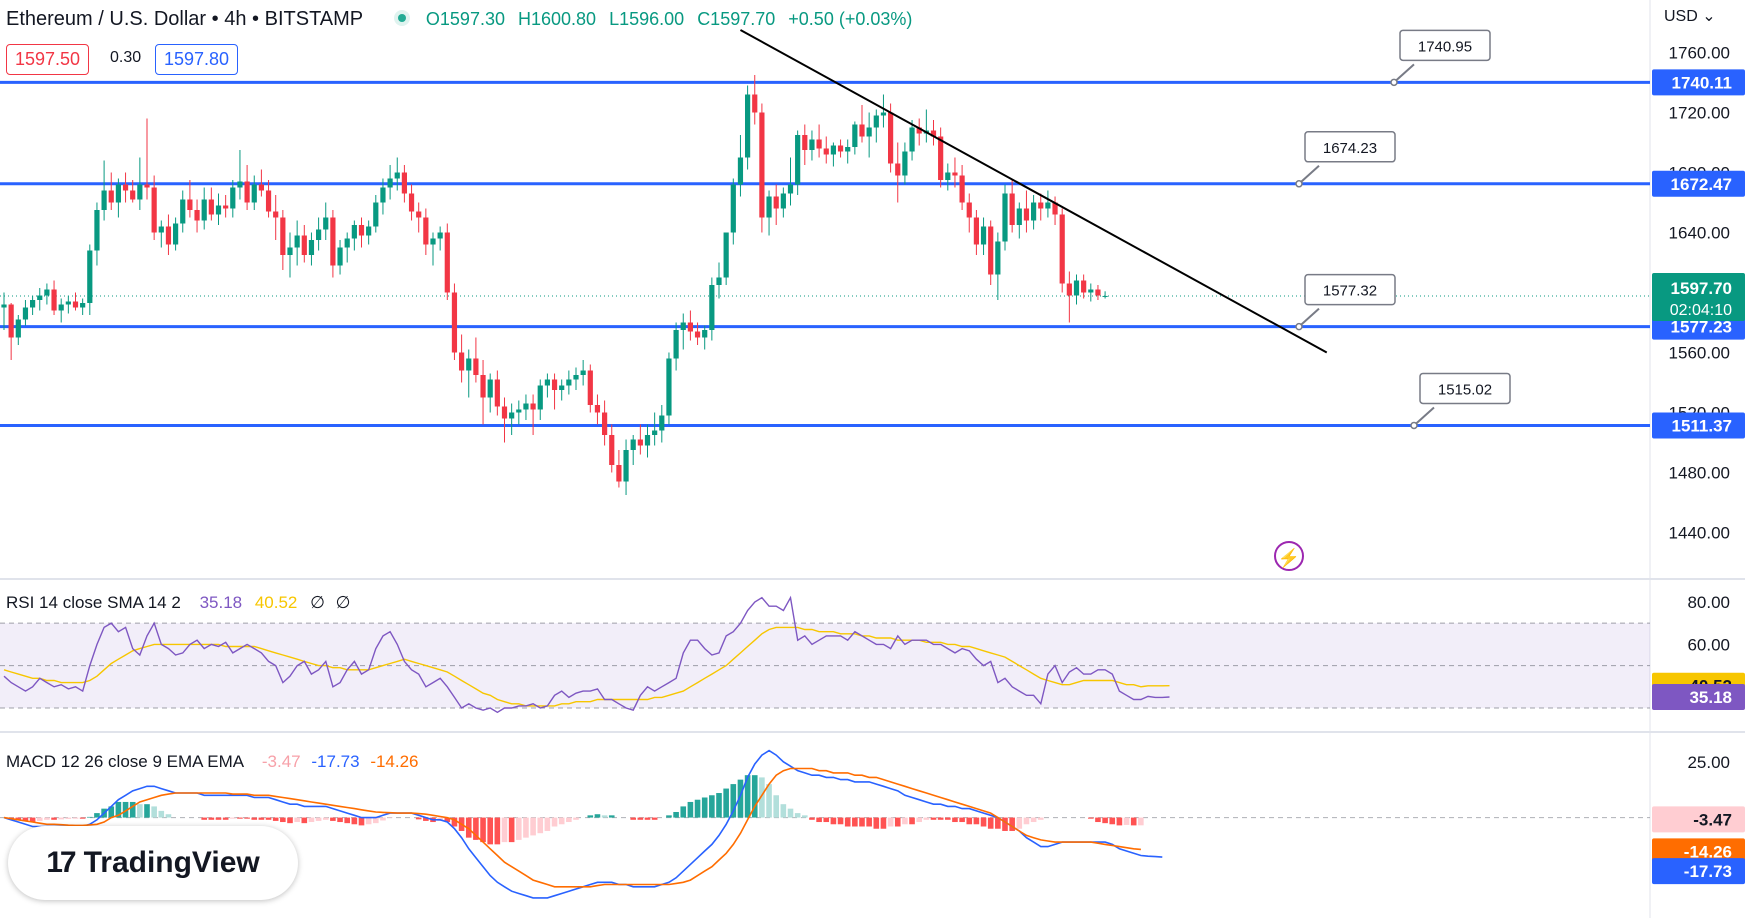 The width and height of the screenshot is (1745, 918). What do you see at coordinates (1289, 556) in the screenshot?
I see `lightning-icon: ⚡` at bounding box center [1289, 556].